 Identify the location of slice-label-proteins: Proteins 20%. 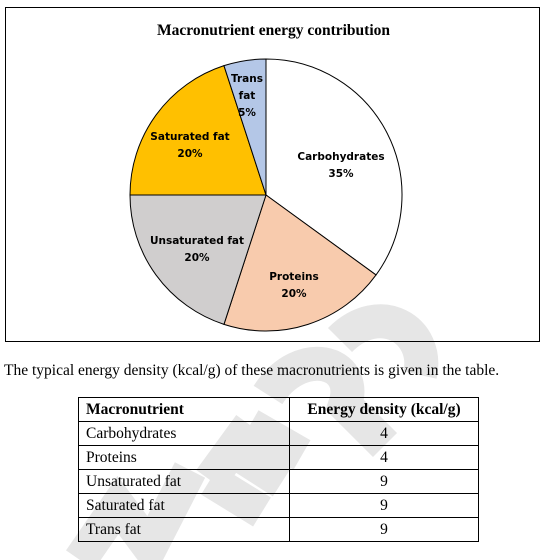
(294, 285).